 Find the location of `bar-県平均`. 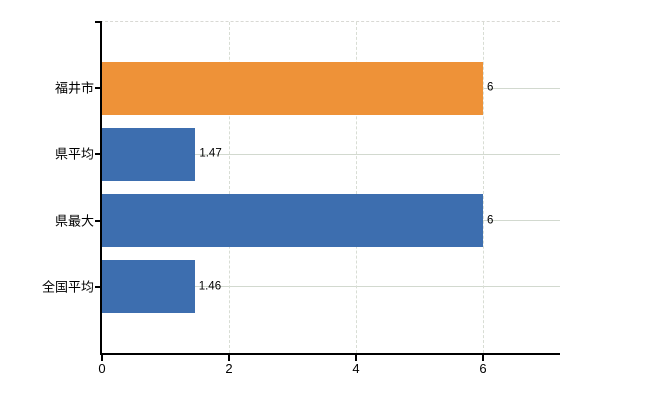

bar-県平均 is located at coordinates (149, 154).